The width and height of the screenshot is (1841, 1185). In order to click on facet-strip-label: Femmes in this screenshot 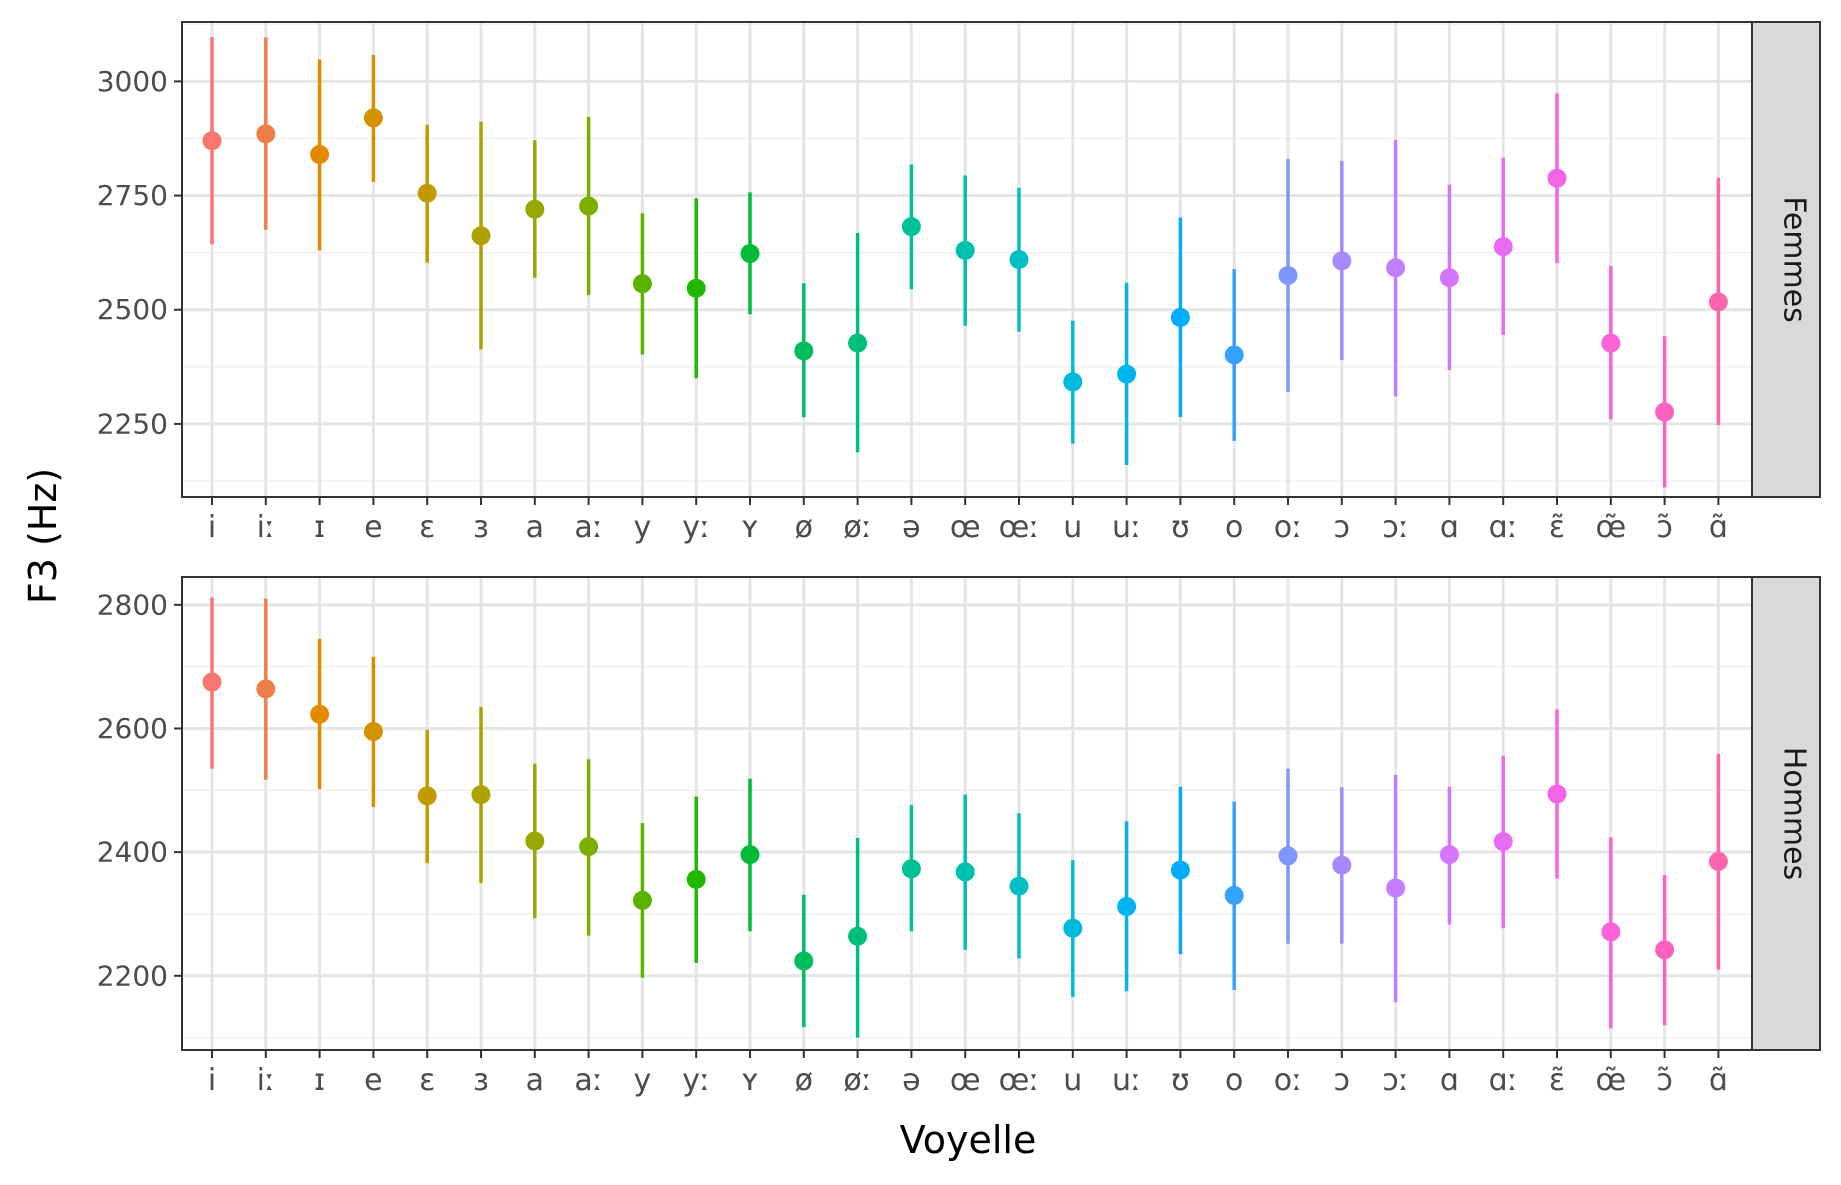, I will do `click(1794, 259)`.